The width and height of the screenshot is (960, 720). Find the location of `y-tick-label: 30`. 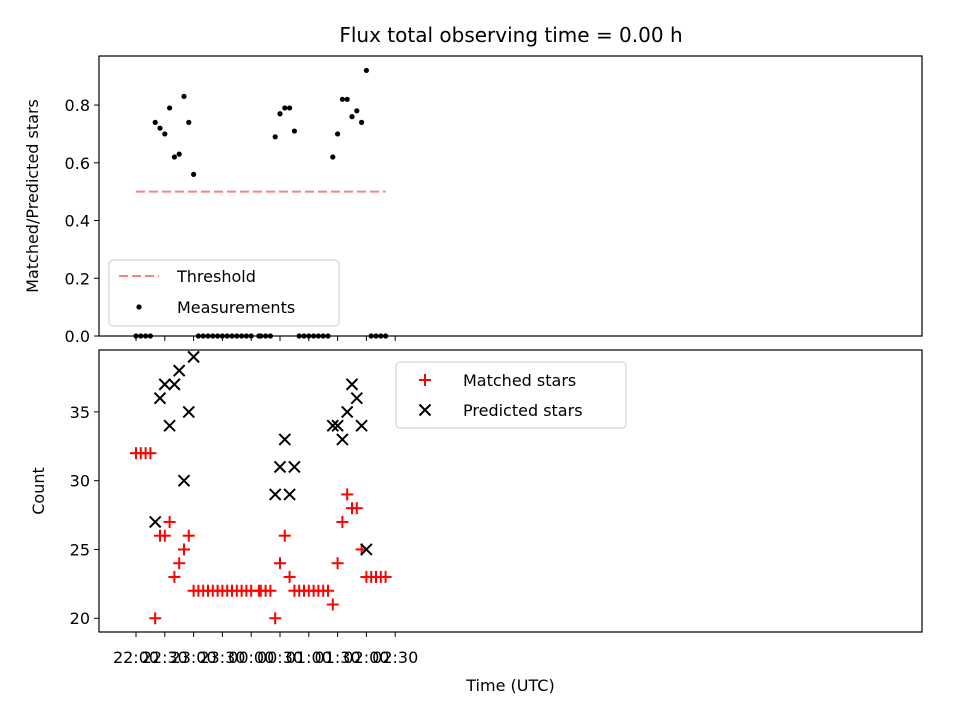

y-tick-label: 30 is located at coordinates (80, 481).